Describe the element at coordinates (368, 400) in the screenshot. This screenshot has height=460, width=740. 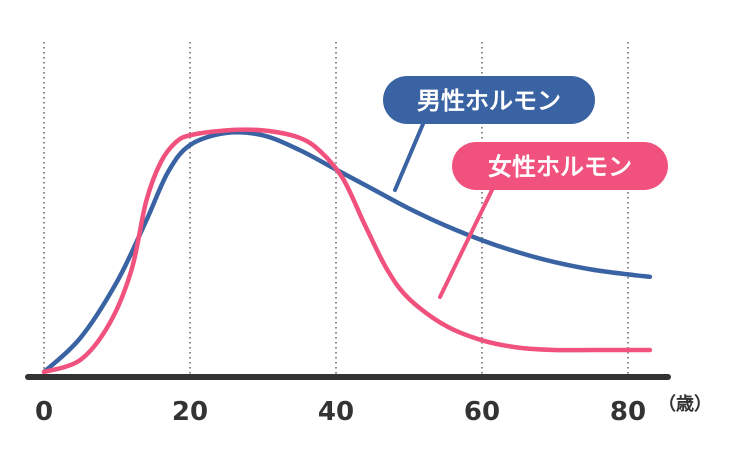
I see `x-axis: 0 20 40 60 80 （歳）` at that location.